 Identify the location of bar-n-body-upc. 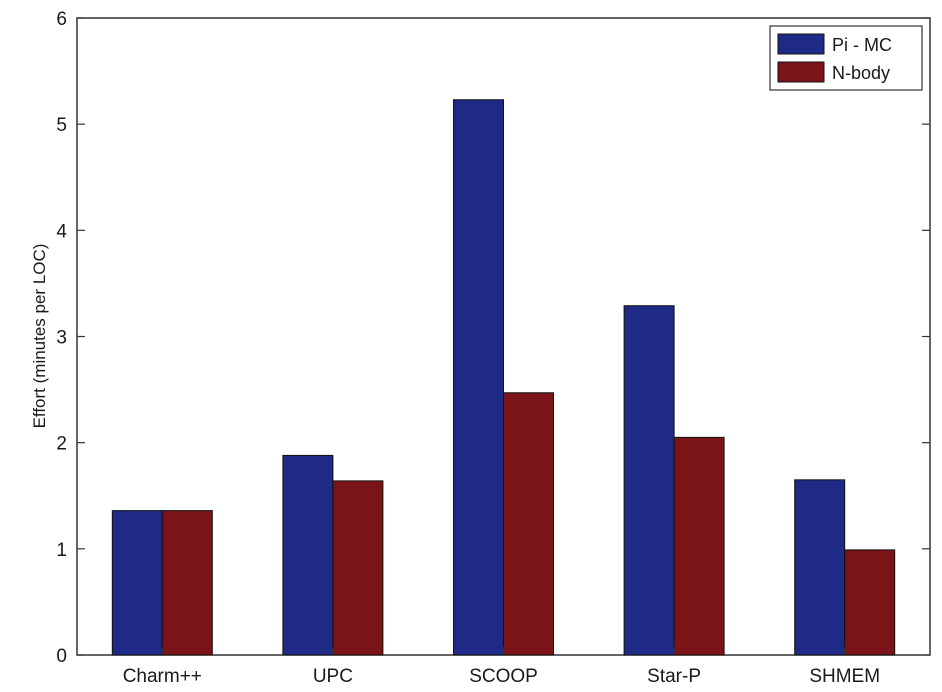
(358, 568).